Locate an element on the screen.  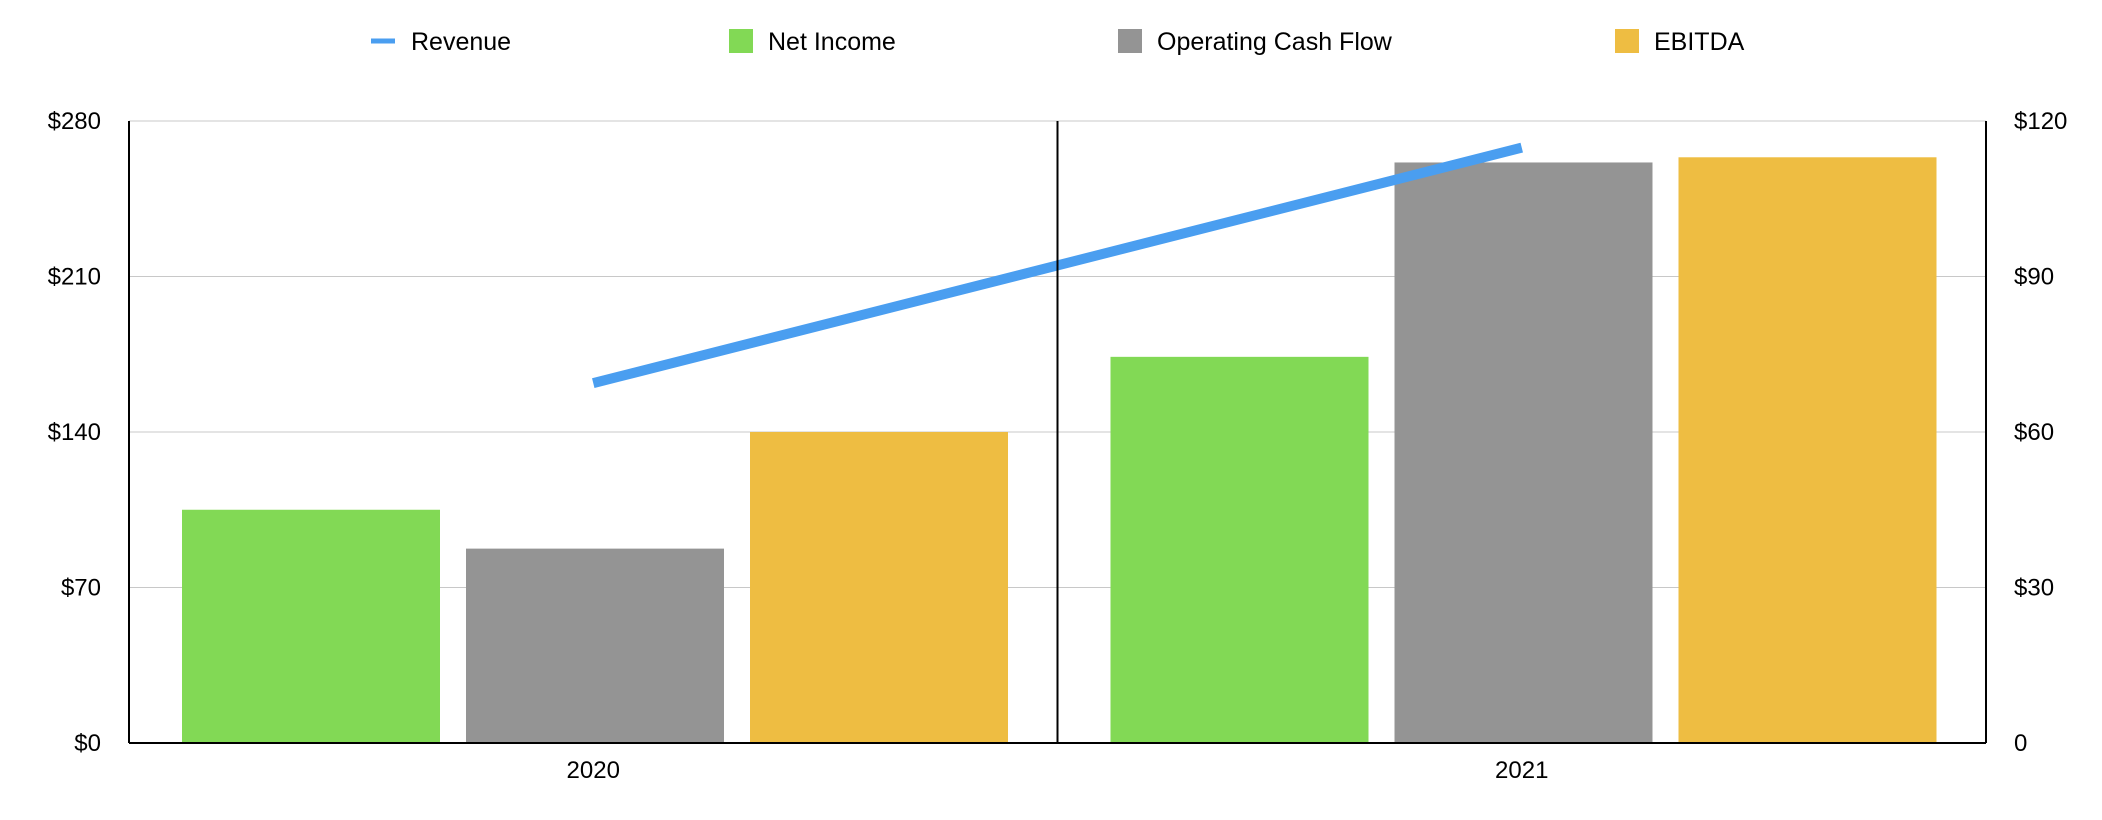
legend-label-net-income: Net Income is located at coordinates (832, 42).